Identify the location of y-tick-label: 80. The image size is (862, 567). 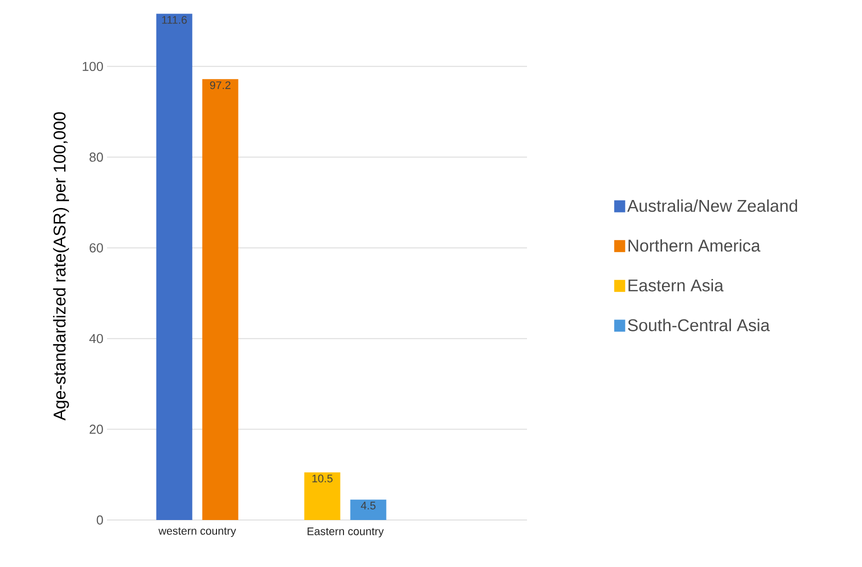
(96, 157).